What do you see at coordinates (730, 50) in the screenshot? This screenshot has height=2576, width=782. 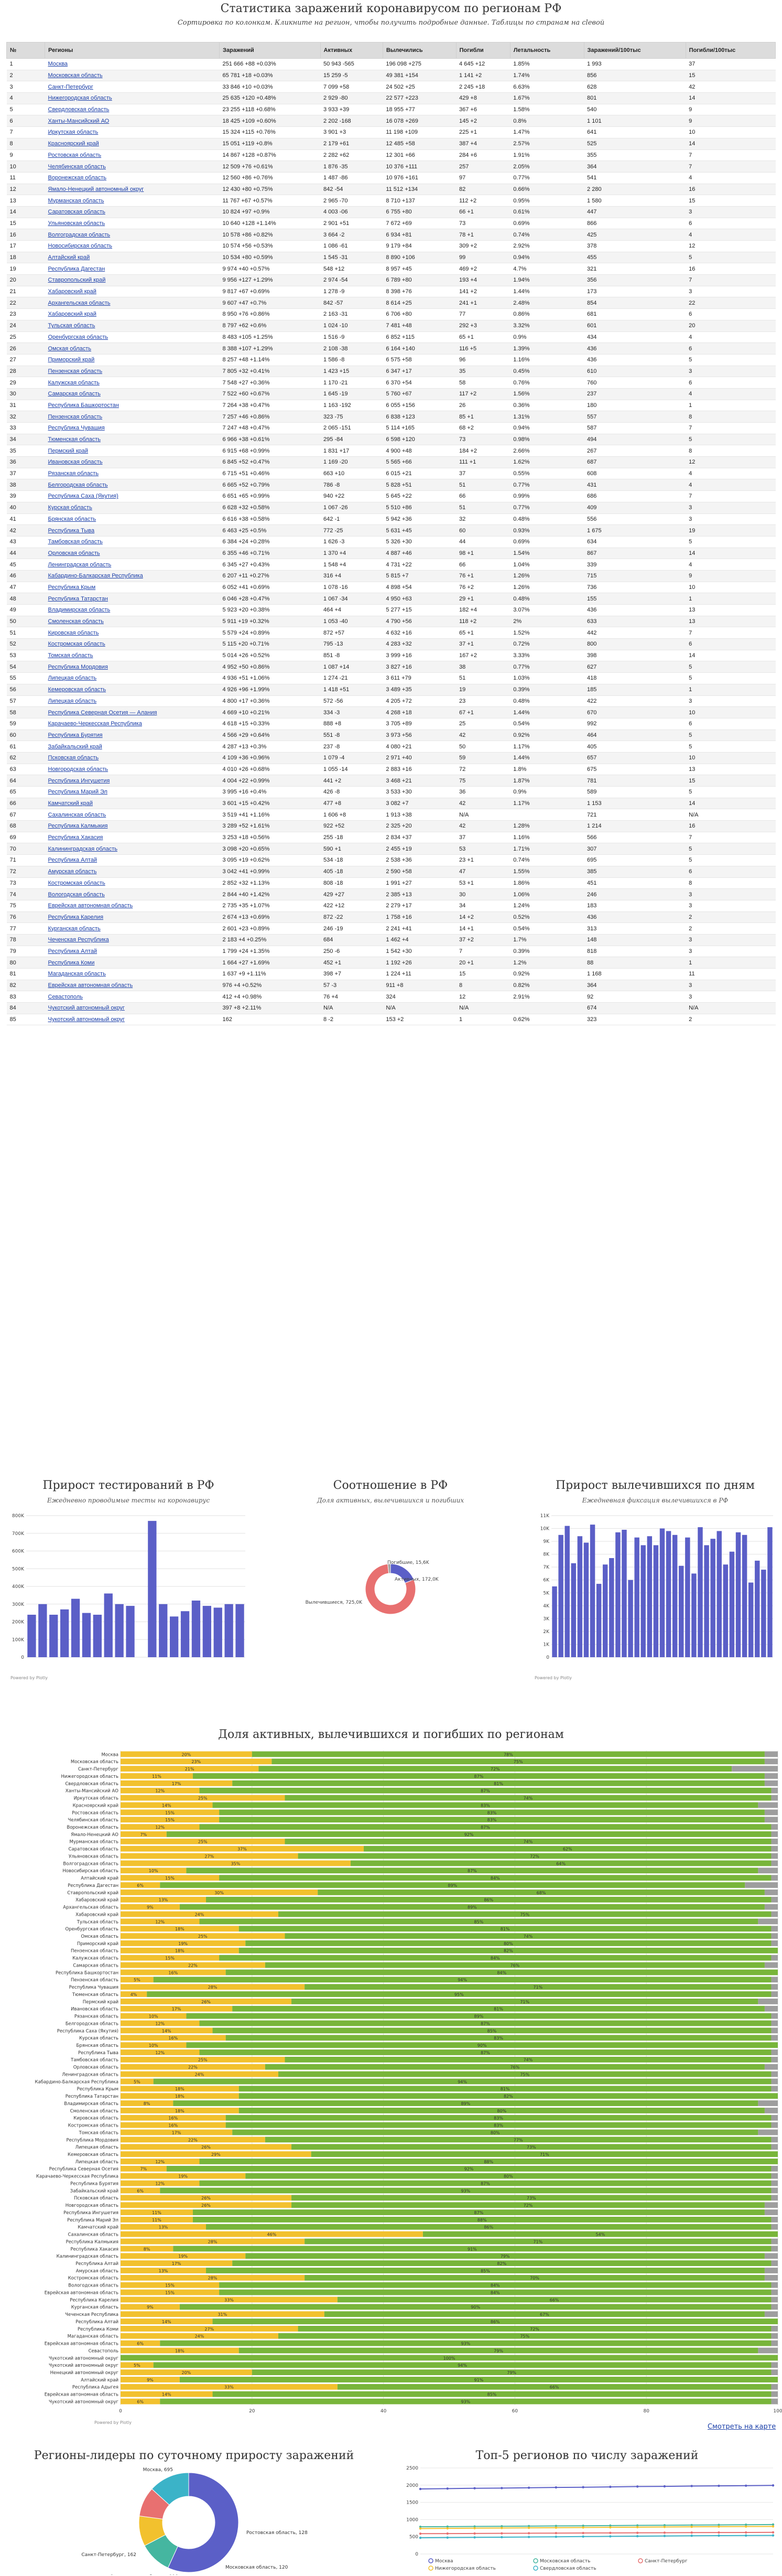 I see `column-header: Погибли/100тыс` at bounding box center [730, 50].